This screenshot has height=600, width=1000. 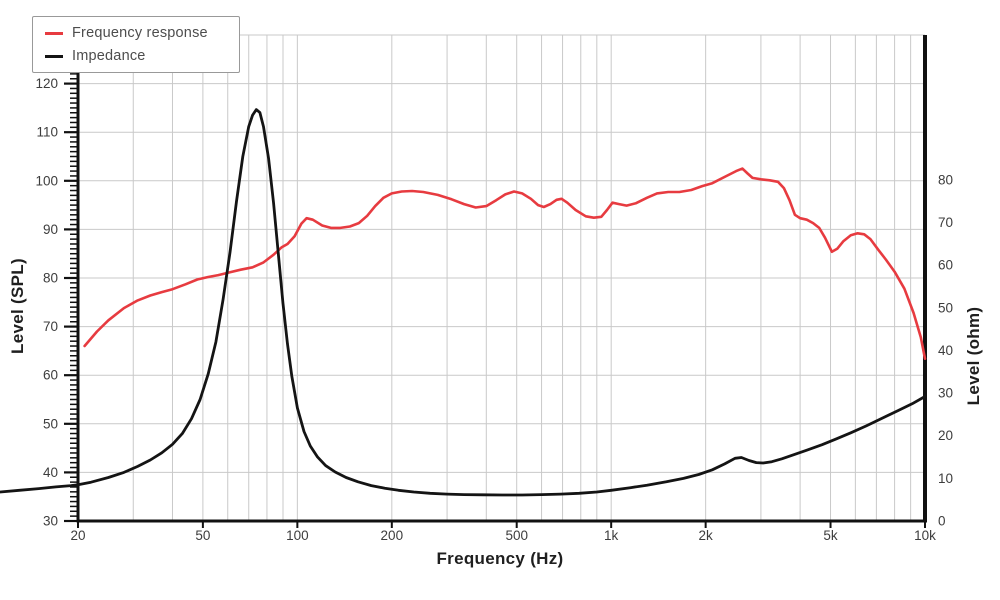 I want to click on legend-label: Frequency response, so click(x=140, y=33).